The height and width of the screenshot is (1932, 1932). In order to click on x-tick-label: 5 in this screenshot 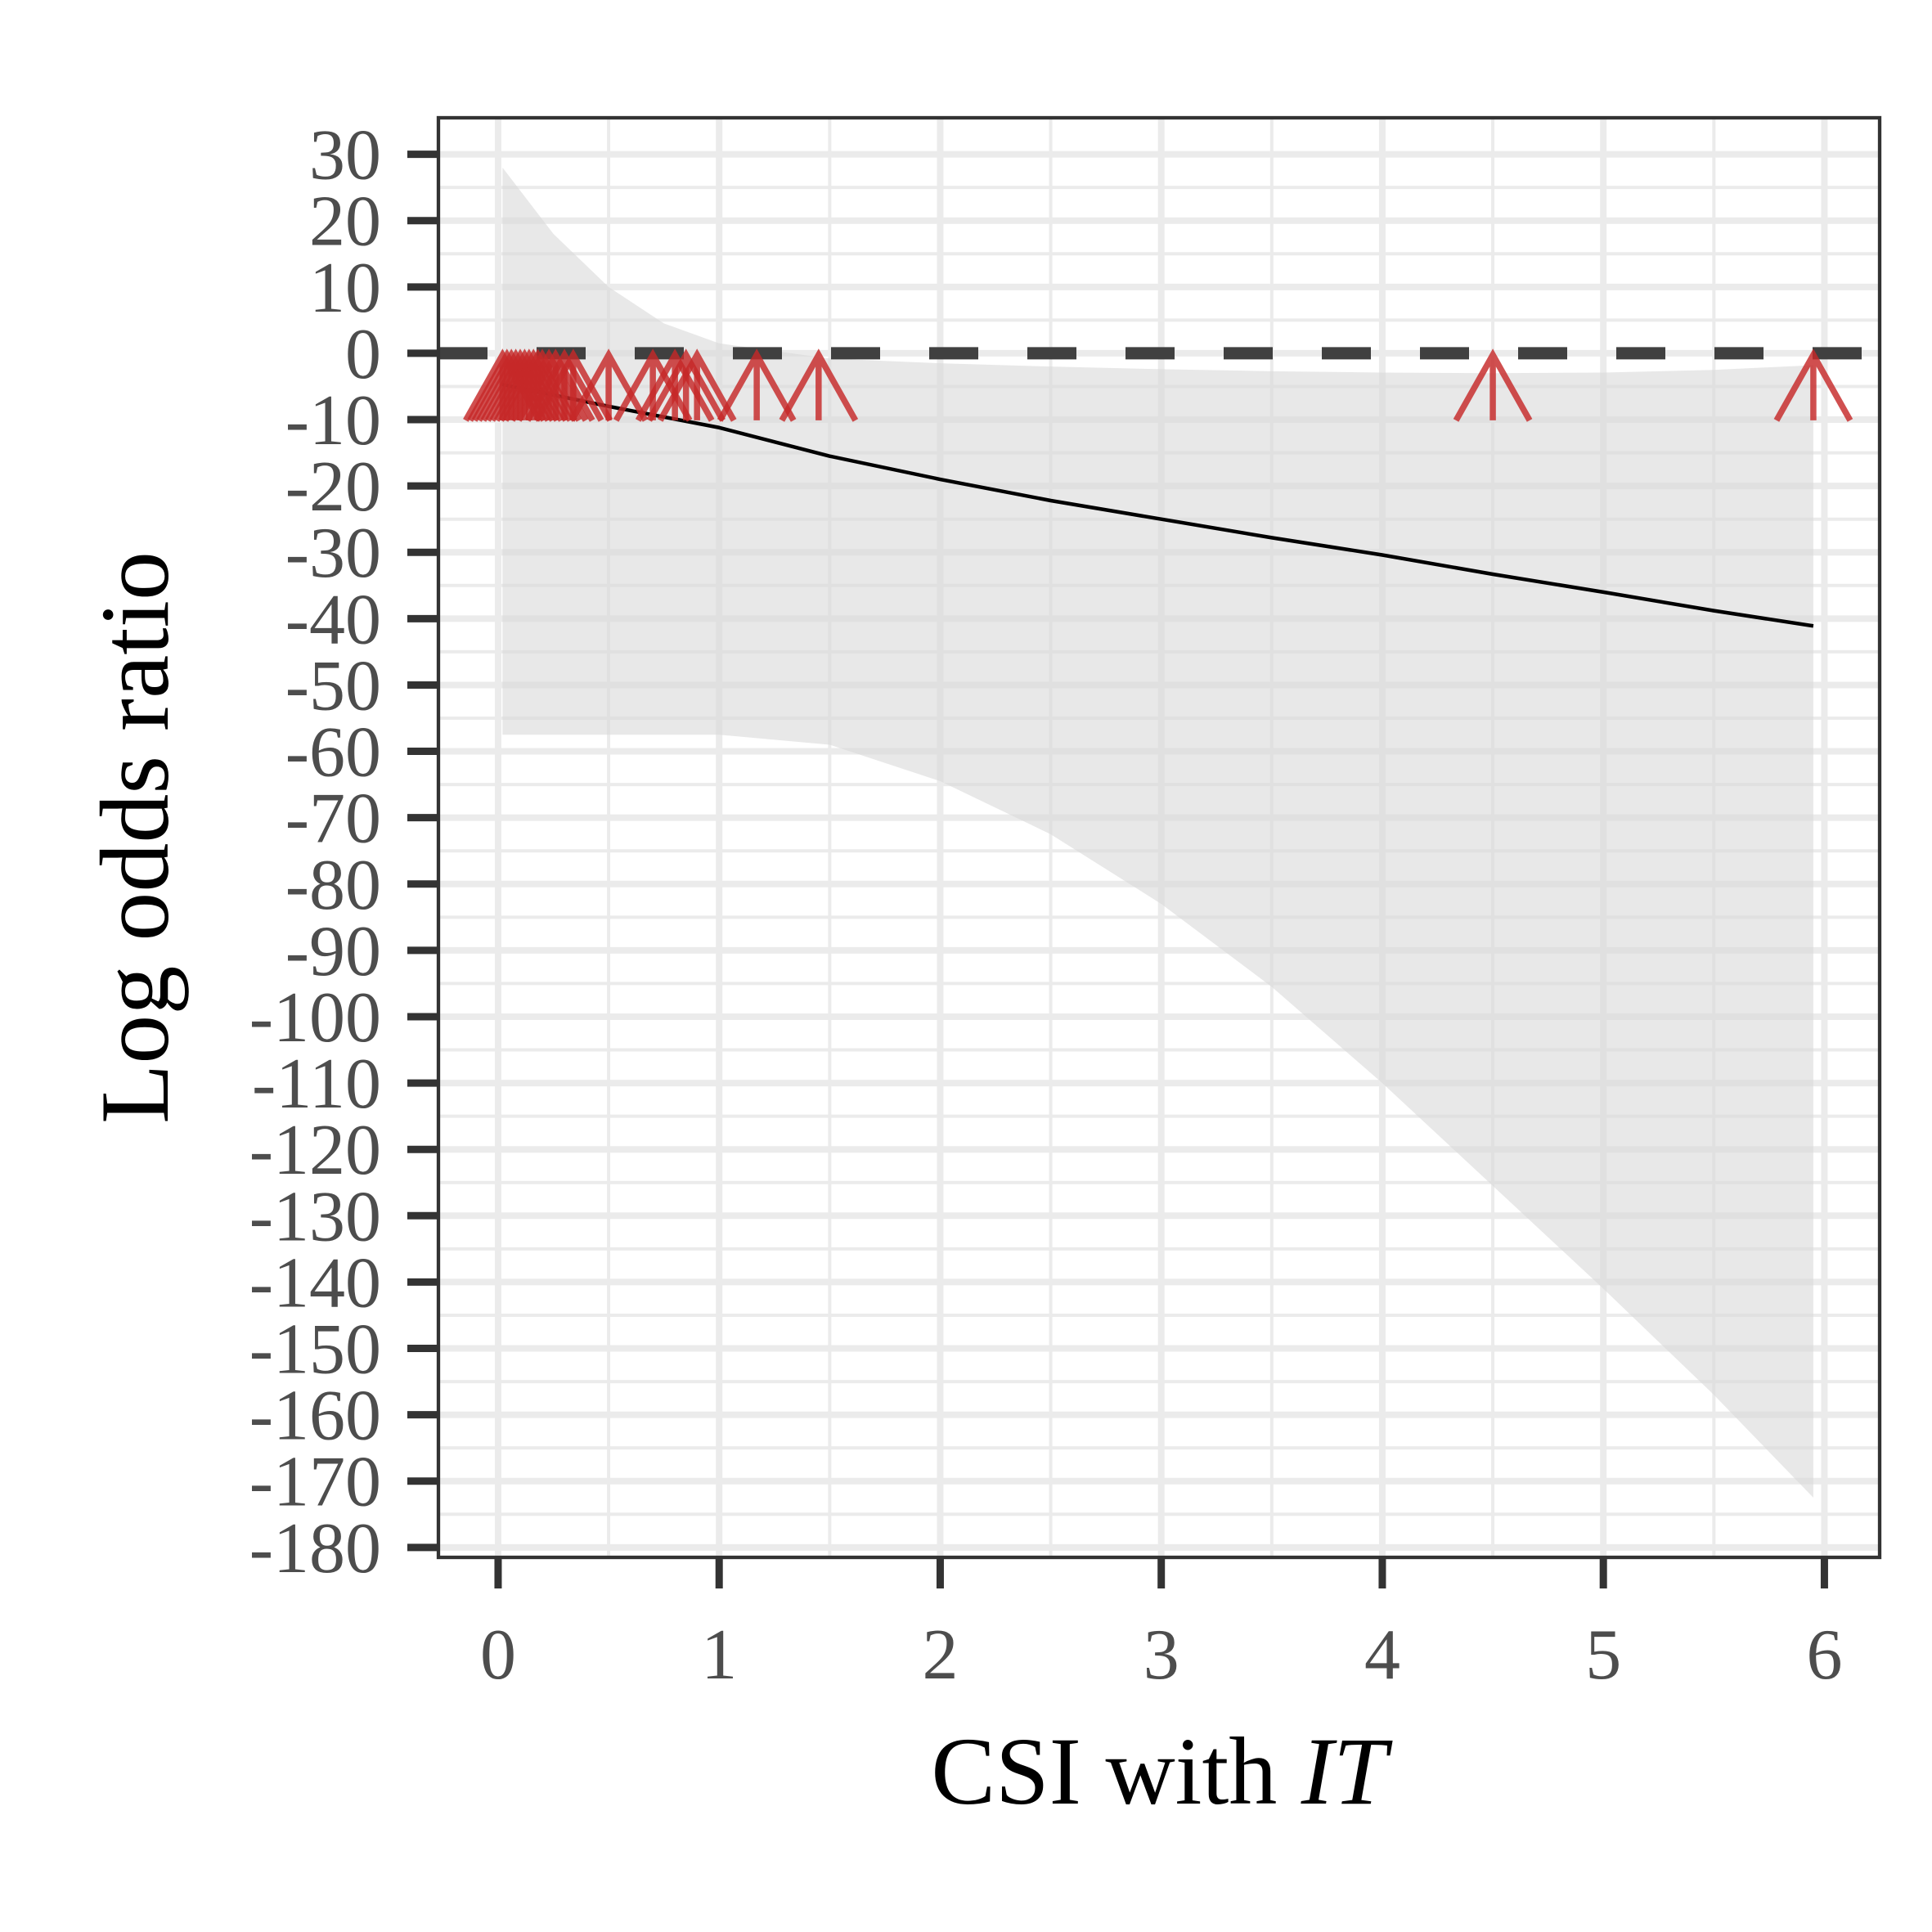, I will do `click(1603, 1655)`.